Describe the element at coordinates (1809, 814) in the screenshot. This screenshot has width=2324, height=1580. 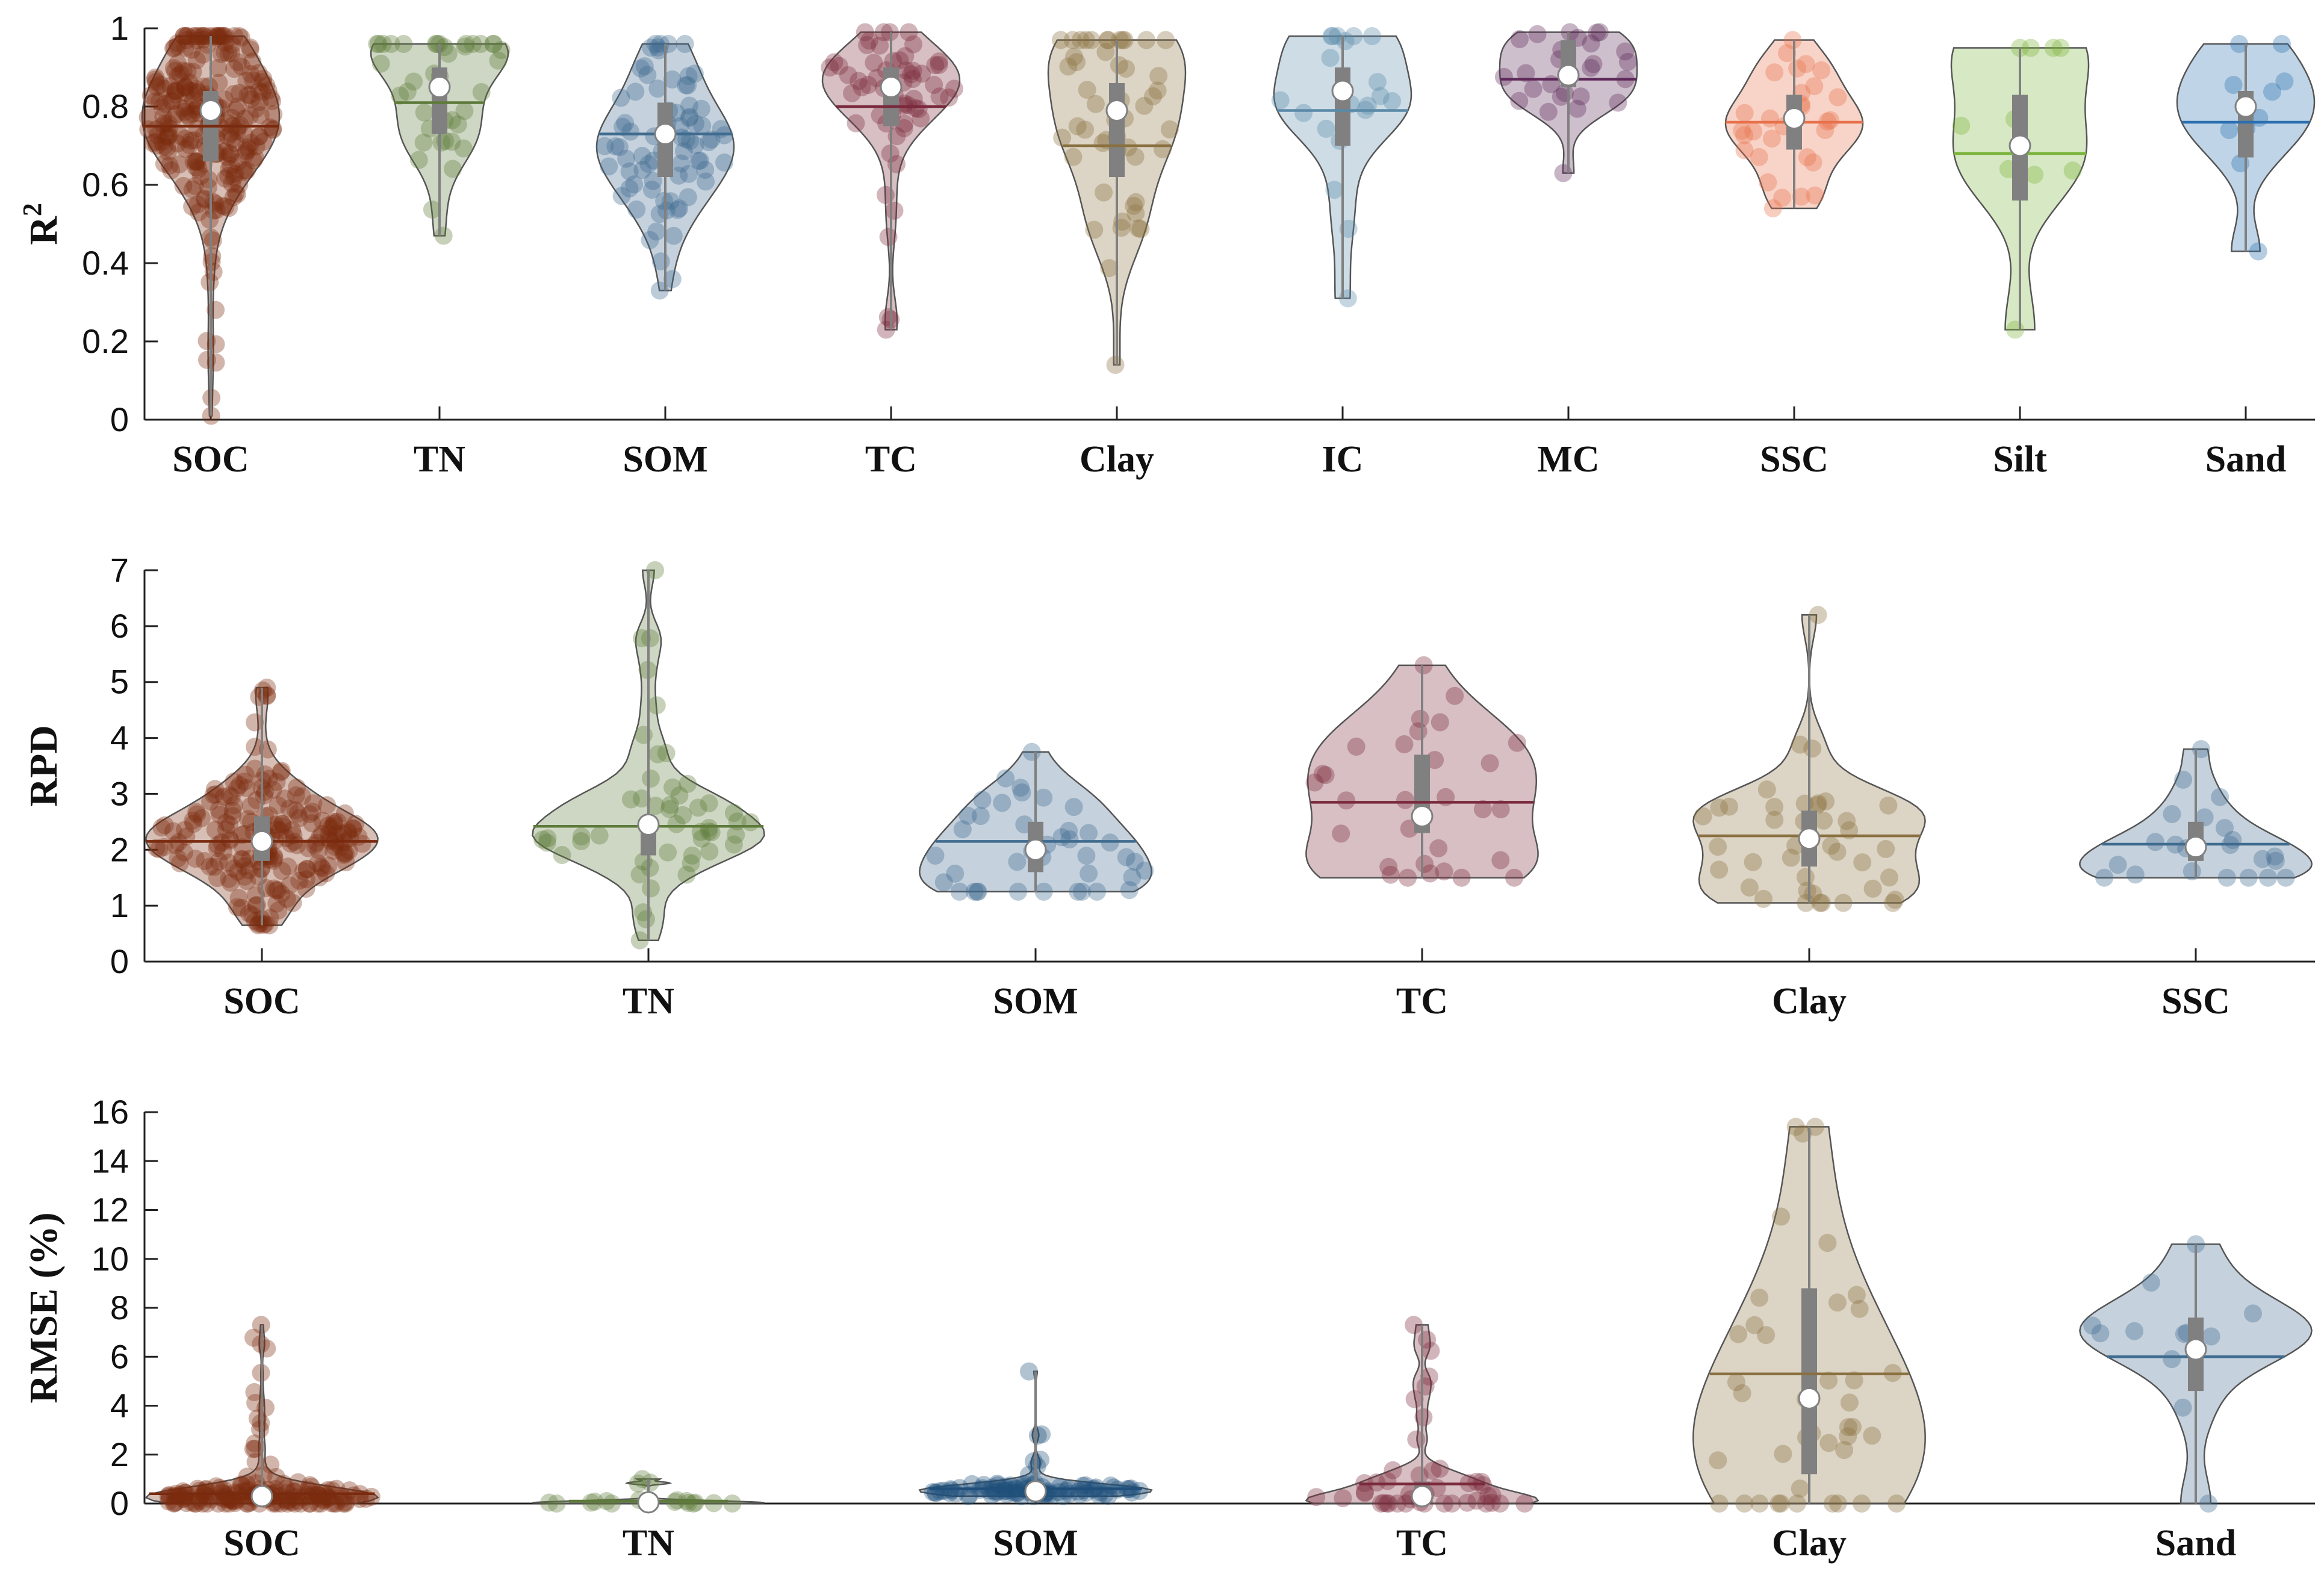
I see `violin-clay: Clay` at that location.